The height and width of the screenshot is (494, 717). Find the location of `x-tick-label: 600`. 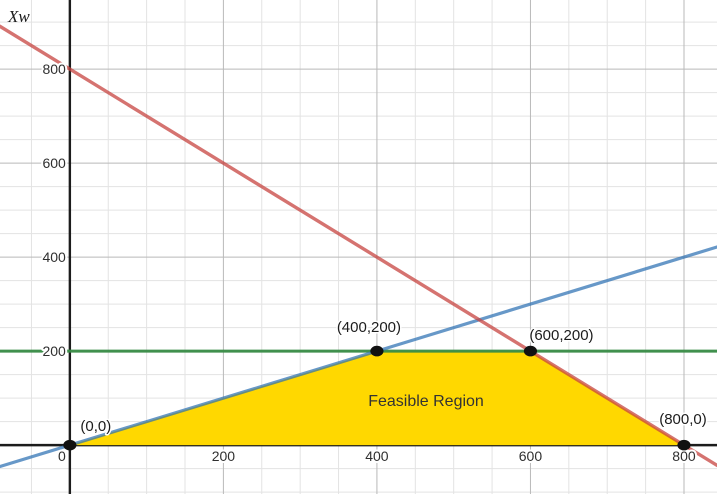

x-tick-label: 600 is located at coordinates (531, 456).